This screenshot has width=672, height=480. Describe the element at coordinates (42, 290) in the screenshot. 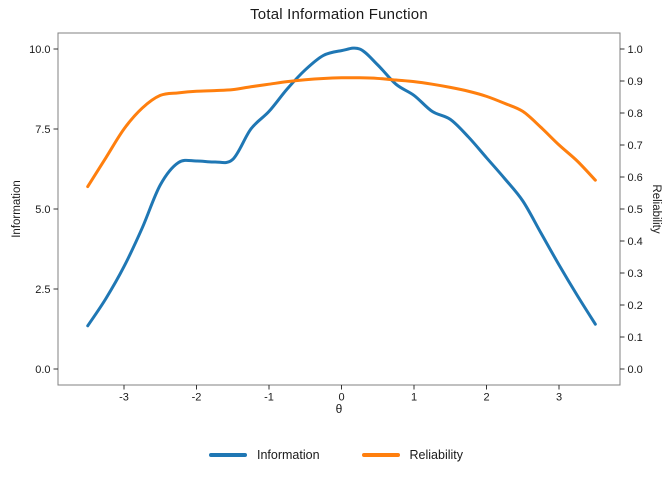

I see `y-left-tick-label: 2.5` at that location.